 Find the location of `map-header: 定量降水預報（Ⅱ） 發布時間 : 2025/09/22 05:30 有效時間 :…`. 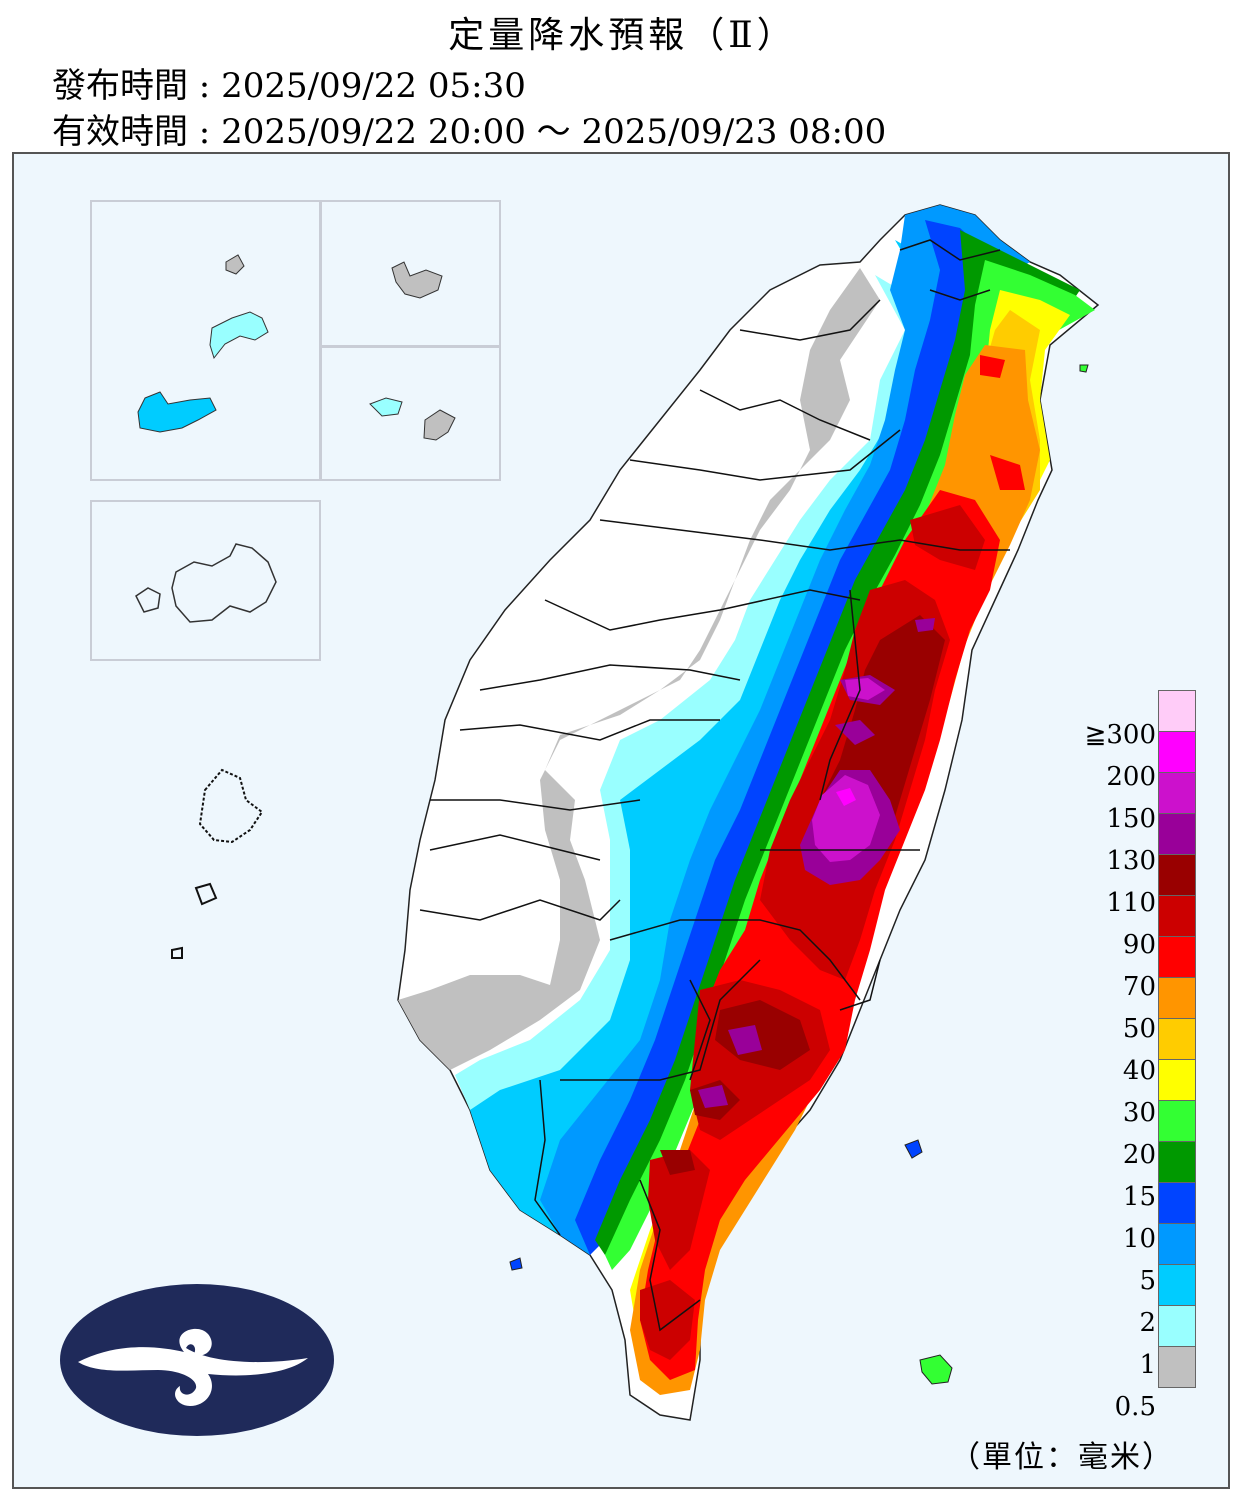

map-header: 定量降水預報（Ⅱ） 發布時間 : 2025/09/22 05:30 有效時間 :… is located at coordinates (622, 76).